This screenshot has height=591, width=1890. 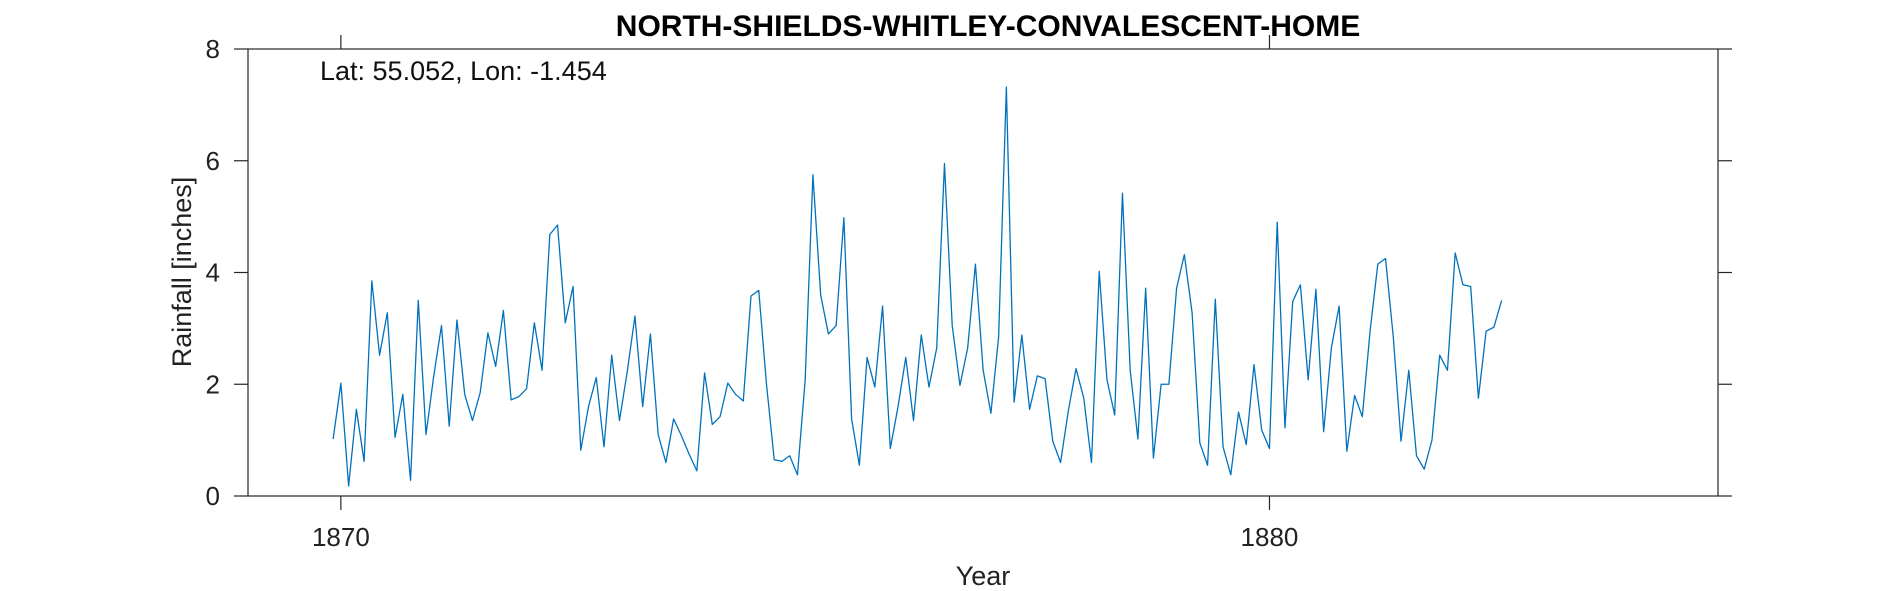 What do you see at coordinates (988, 26) in the screenshot?
I see `chart-title: NORTH-SHIELDS-WHITLEY-CONVALESCENT-HOME` at bounding box center [988, 26].